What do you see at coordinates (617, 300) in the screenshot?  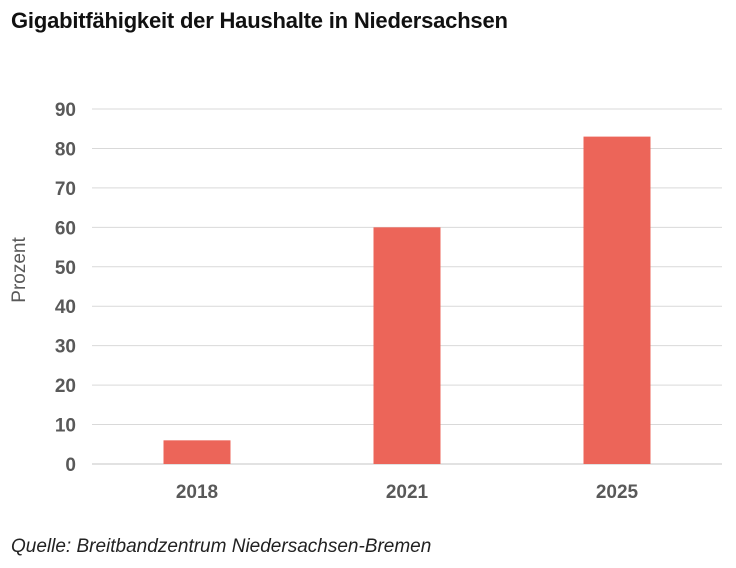 I see `bar-2025` at bounding box center [617, 300].